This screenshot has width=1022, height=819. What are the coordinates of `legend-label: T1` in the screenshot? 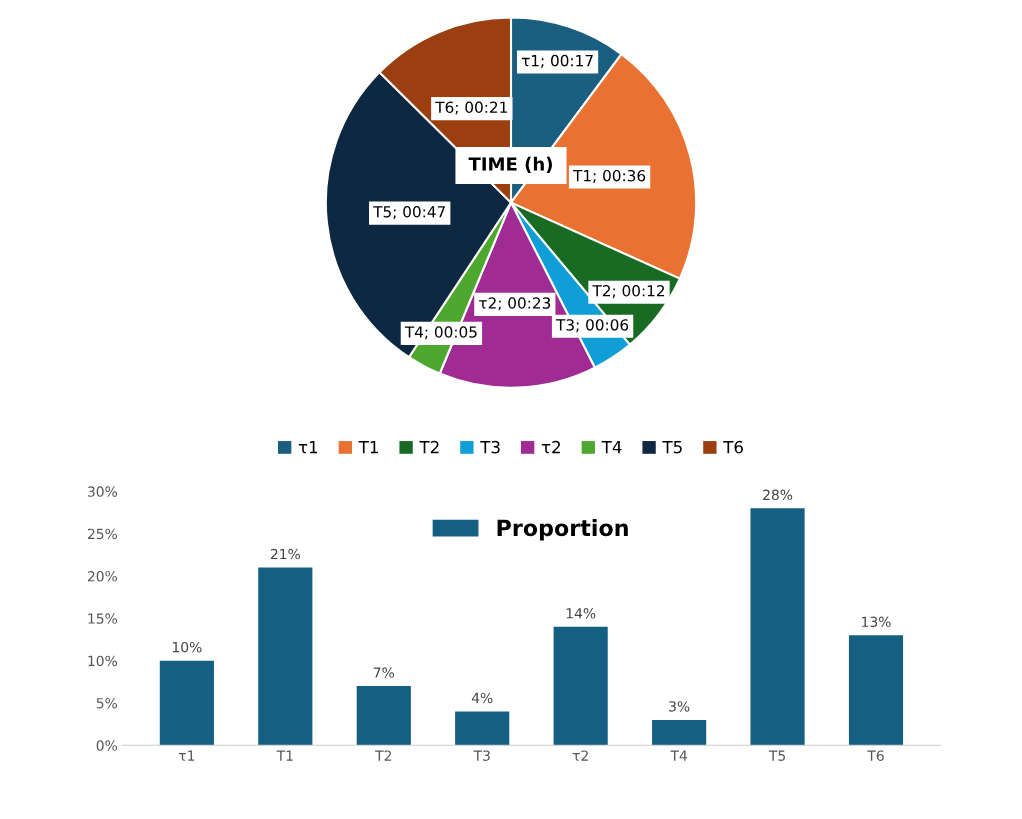 It's located at (368, 447).